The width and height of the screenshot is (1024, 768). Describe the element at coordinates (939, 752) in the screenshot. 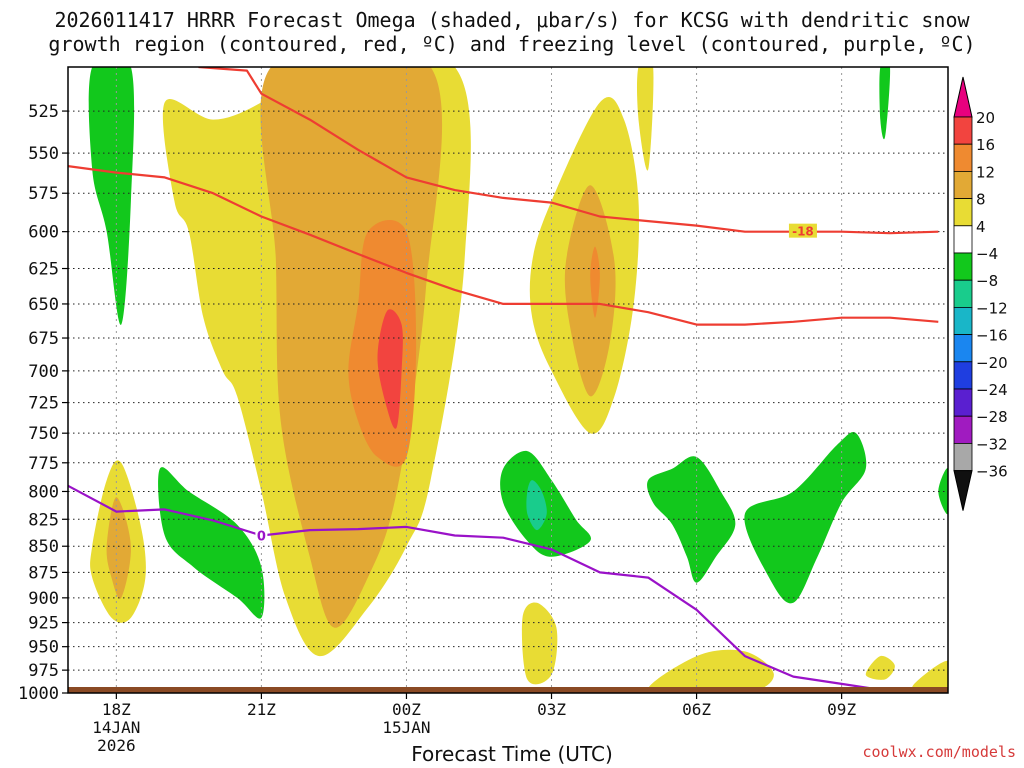

I see `site-credit: coolwx.com/models` at that location.